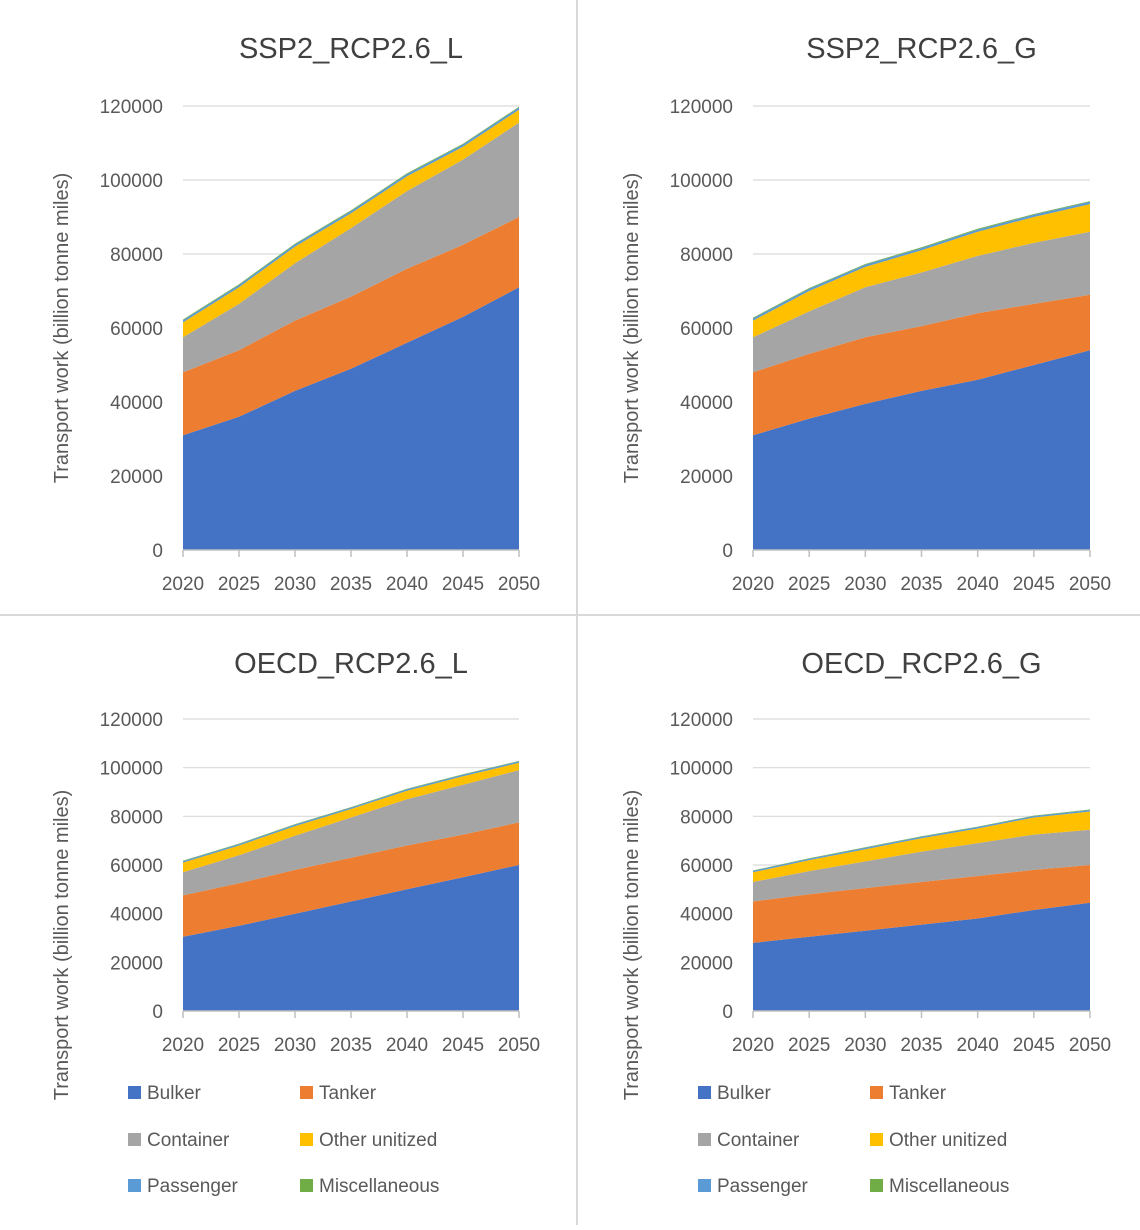 Image resolution: width=1140 pixels, height=1230 pixels. I want to click on chart-title: SSP2_RCP2.6_G, so click(921, 49).